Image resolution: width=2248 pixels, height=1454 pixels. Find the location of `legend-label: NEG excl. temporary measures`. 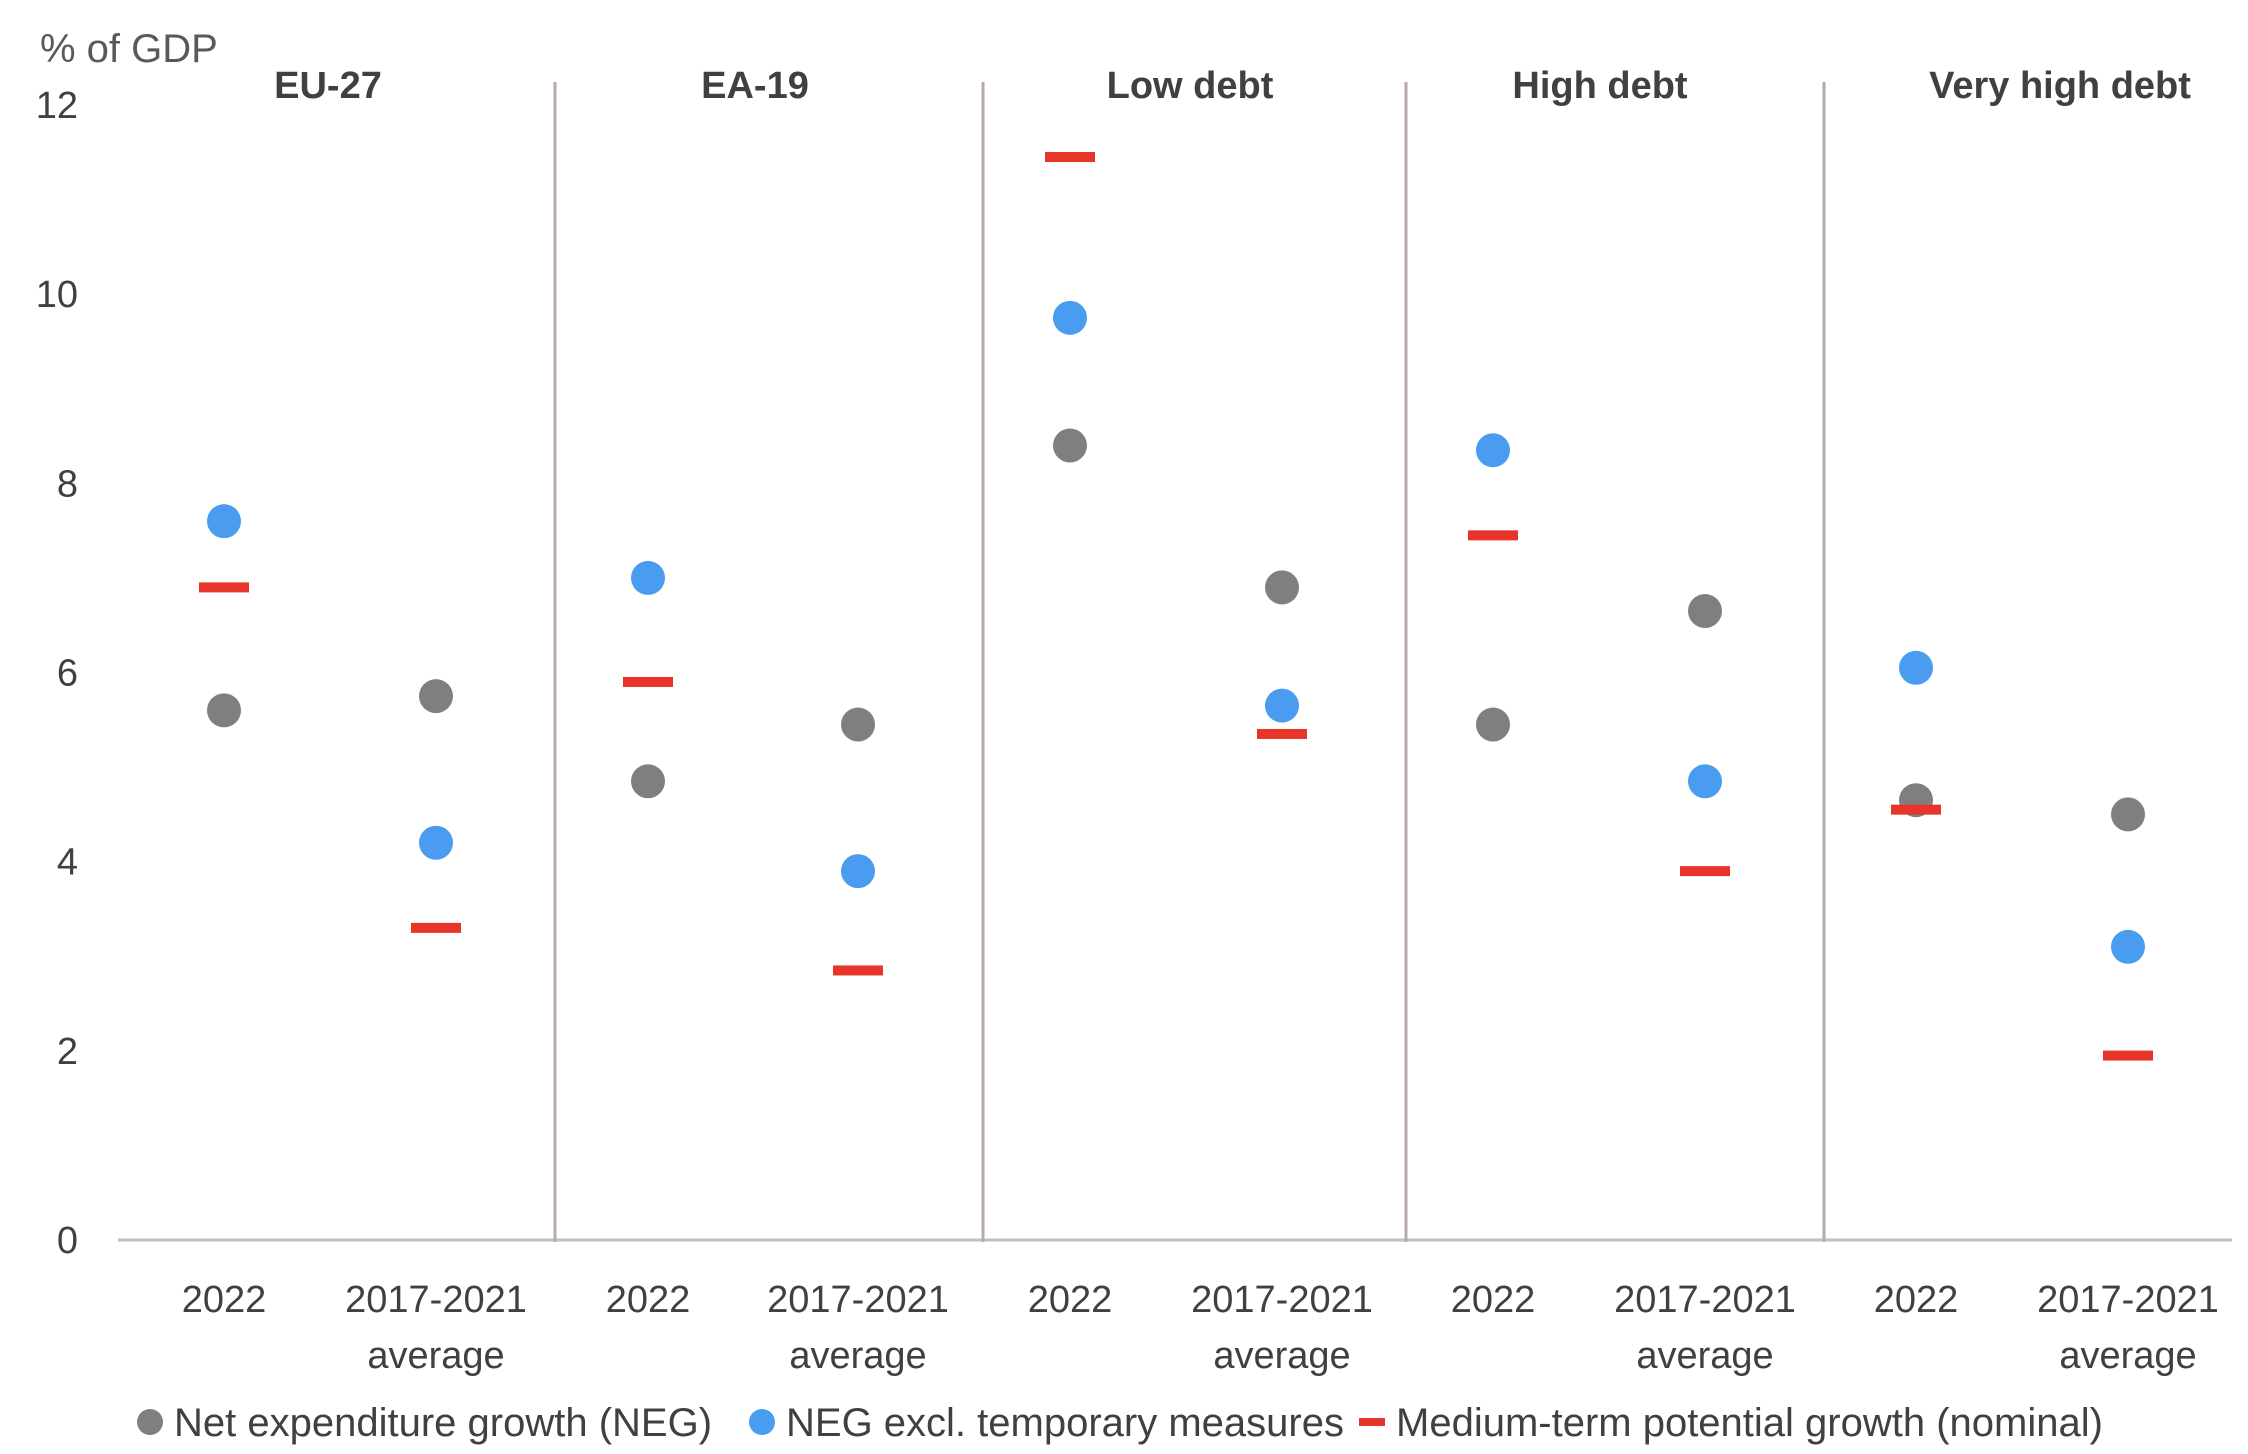

legend-label: NEG excl. temporary measures is located at coordinates (1065, 1423).